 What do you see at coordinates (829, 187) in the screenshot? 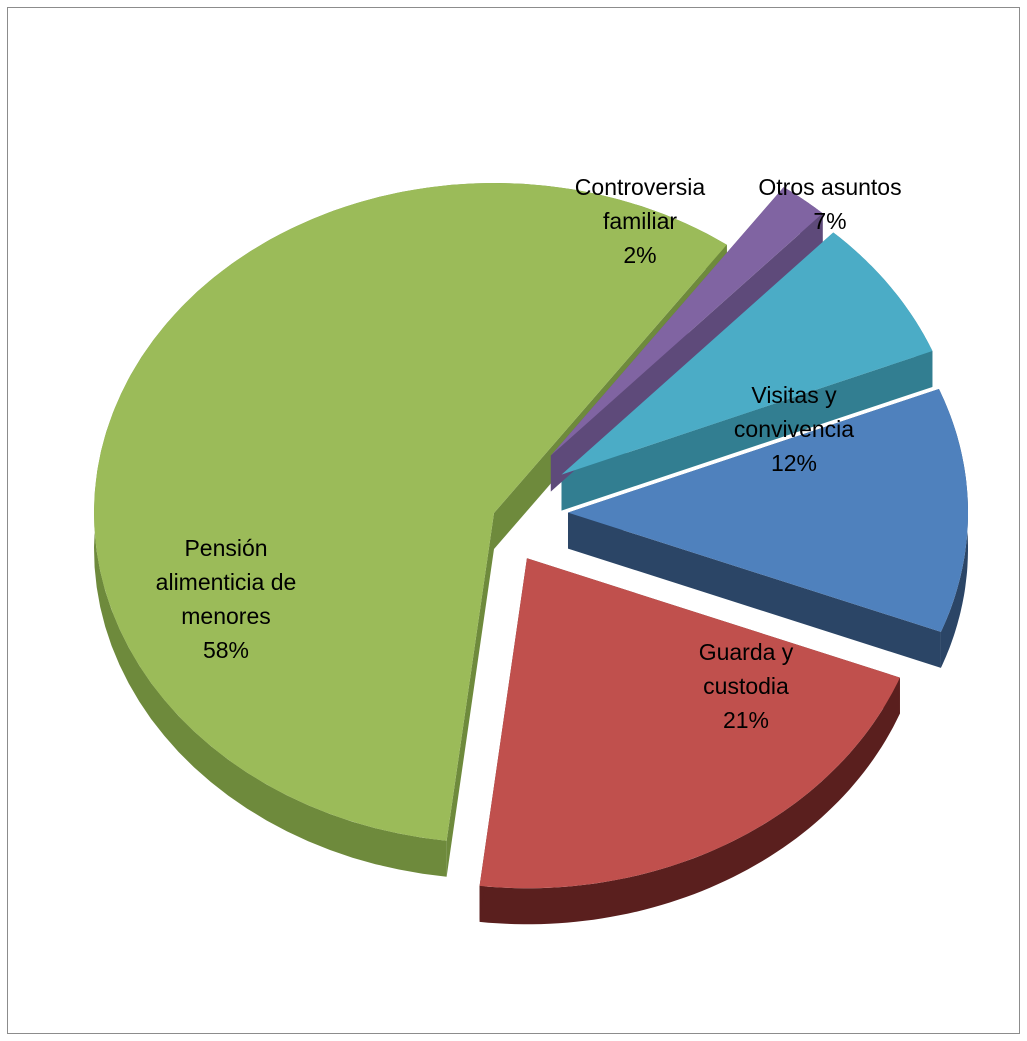
I see `data-label-line: Otros asuntos` at bounding box center [829, 187].